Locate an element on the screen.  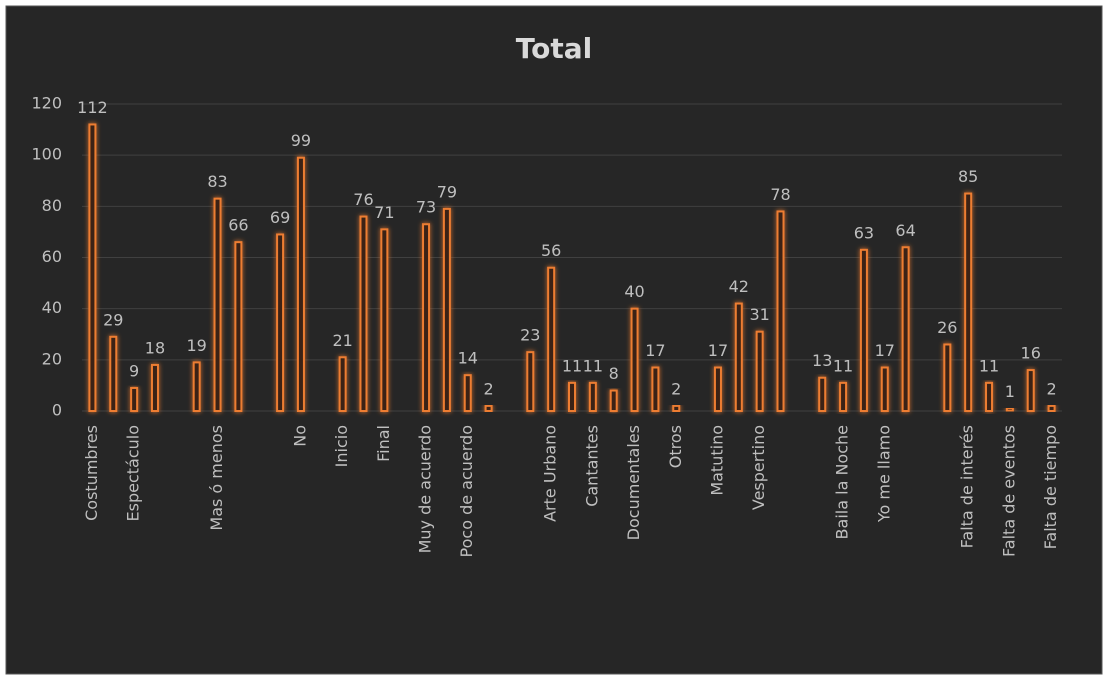
data-label: 73 is located at coordinates (426, 207).